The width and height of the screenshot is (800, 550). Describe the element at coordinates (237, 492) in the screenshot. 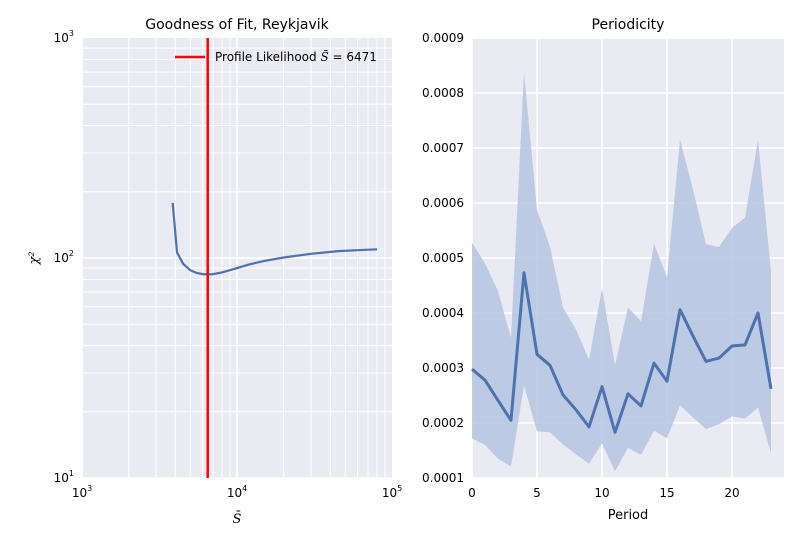

I see `x-tick-label: 10⁴` at that location.